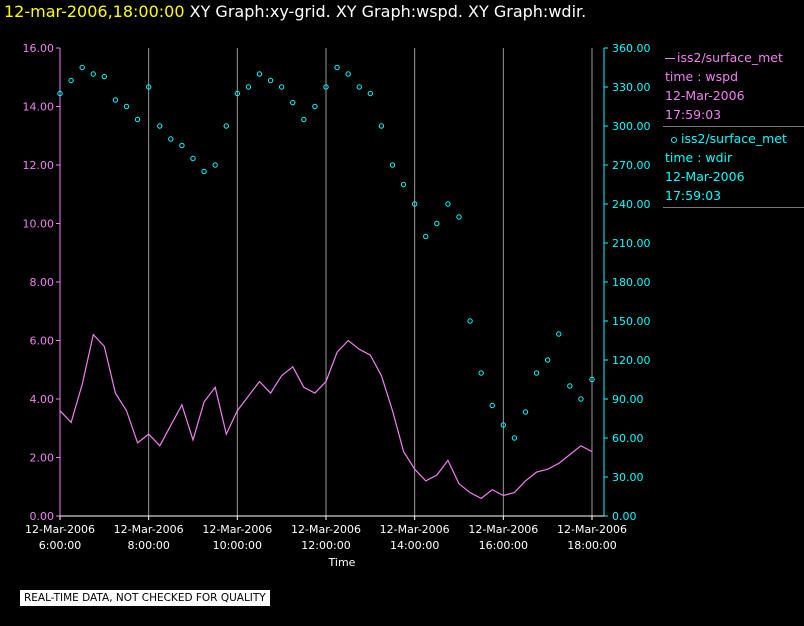 This screenshot has height=626, width=804. What do you see at coordinates (705, 176) in the screenshot?
I see `legend-wdir-date: 12-Mar-2006` at bounding box center [705, 176].